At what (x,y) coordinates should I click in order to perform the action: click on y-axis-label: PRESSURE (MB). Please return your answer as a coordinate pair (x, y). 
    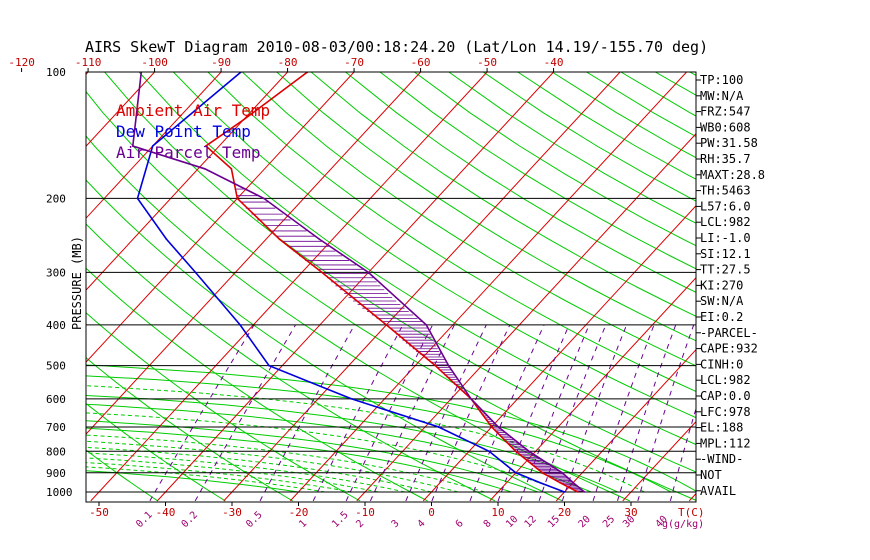
    Looking at the image, I should click on (77, 283).